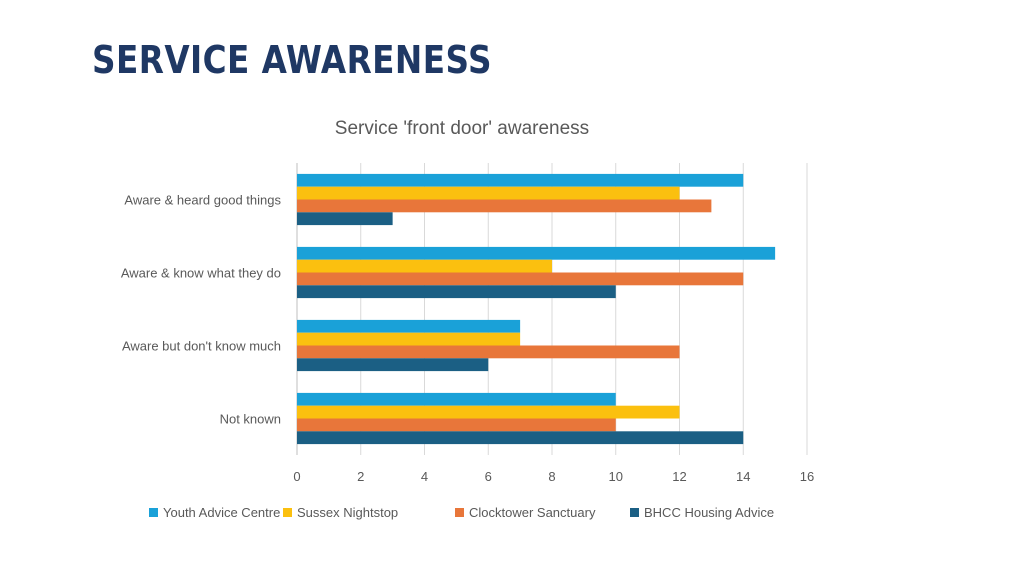 This screenshot has width=1024, height=576. What do you see at coordinates (424, 476) in the screenshot?
I see `x-tick-label: 4` at bounding box center [424, 476].